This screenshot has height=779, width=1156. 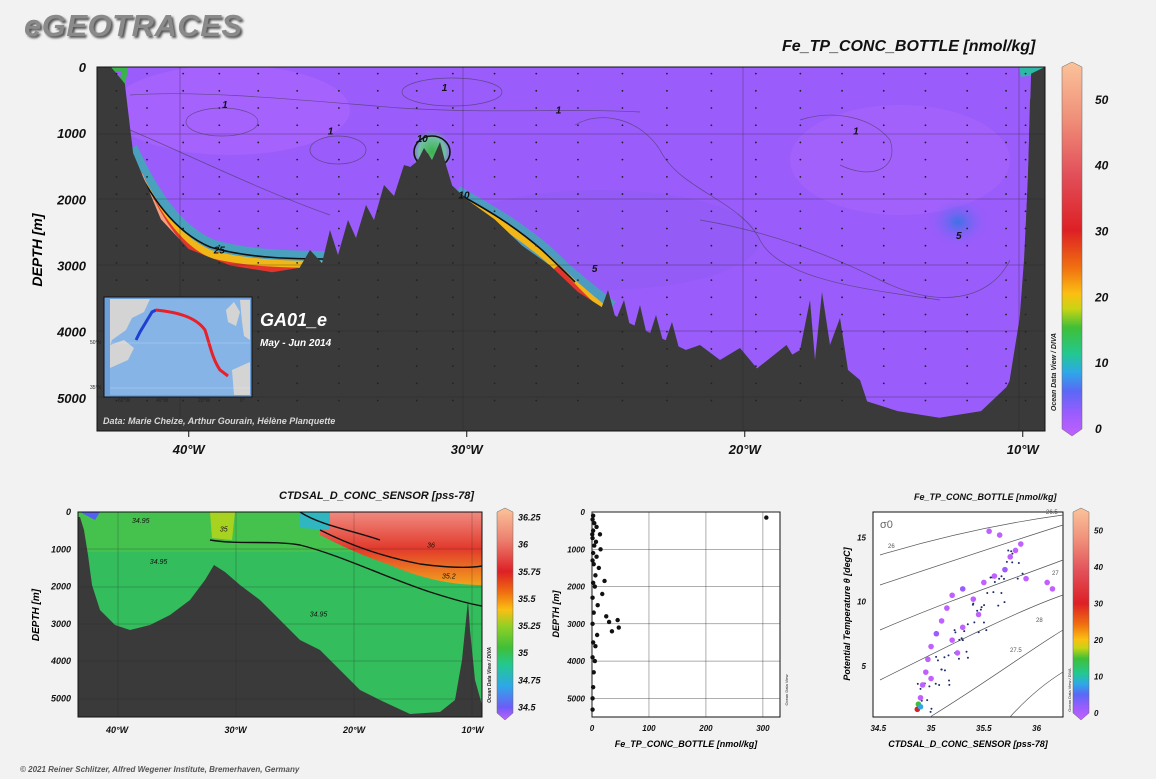 I want to click on ts-colorbar-tick: 0, so click(x=1096, y=713).